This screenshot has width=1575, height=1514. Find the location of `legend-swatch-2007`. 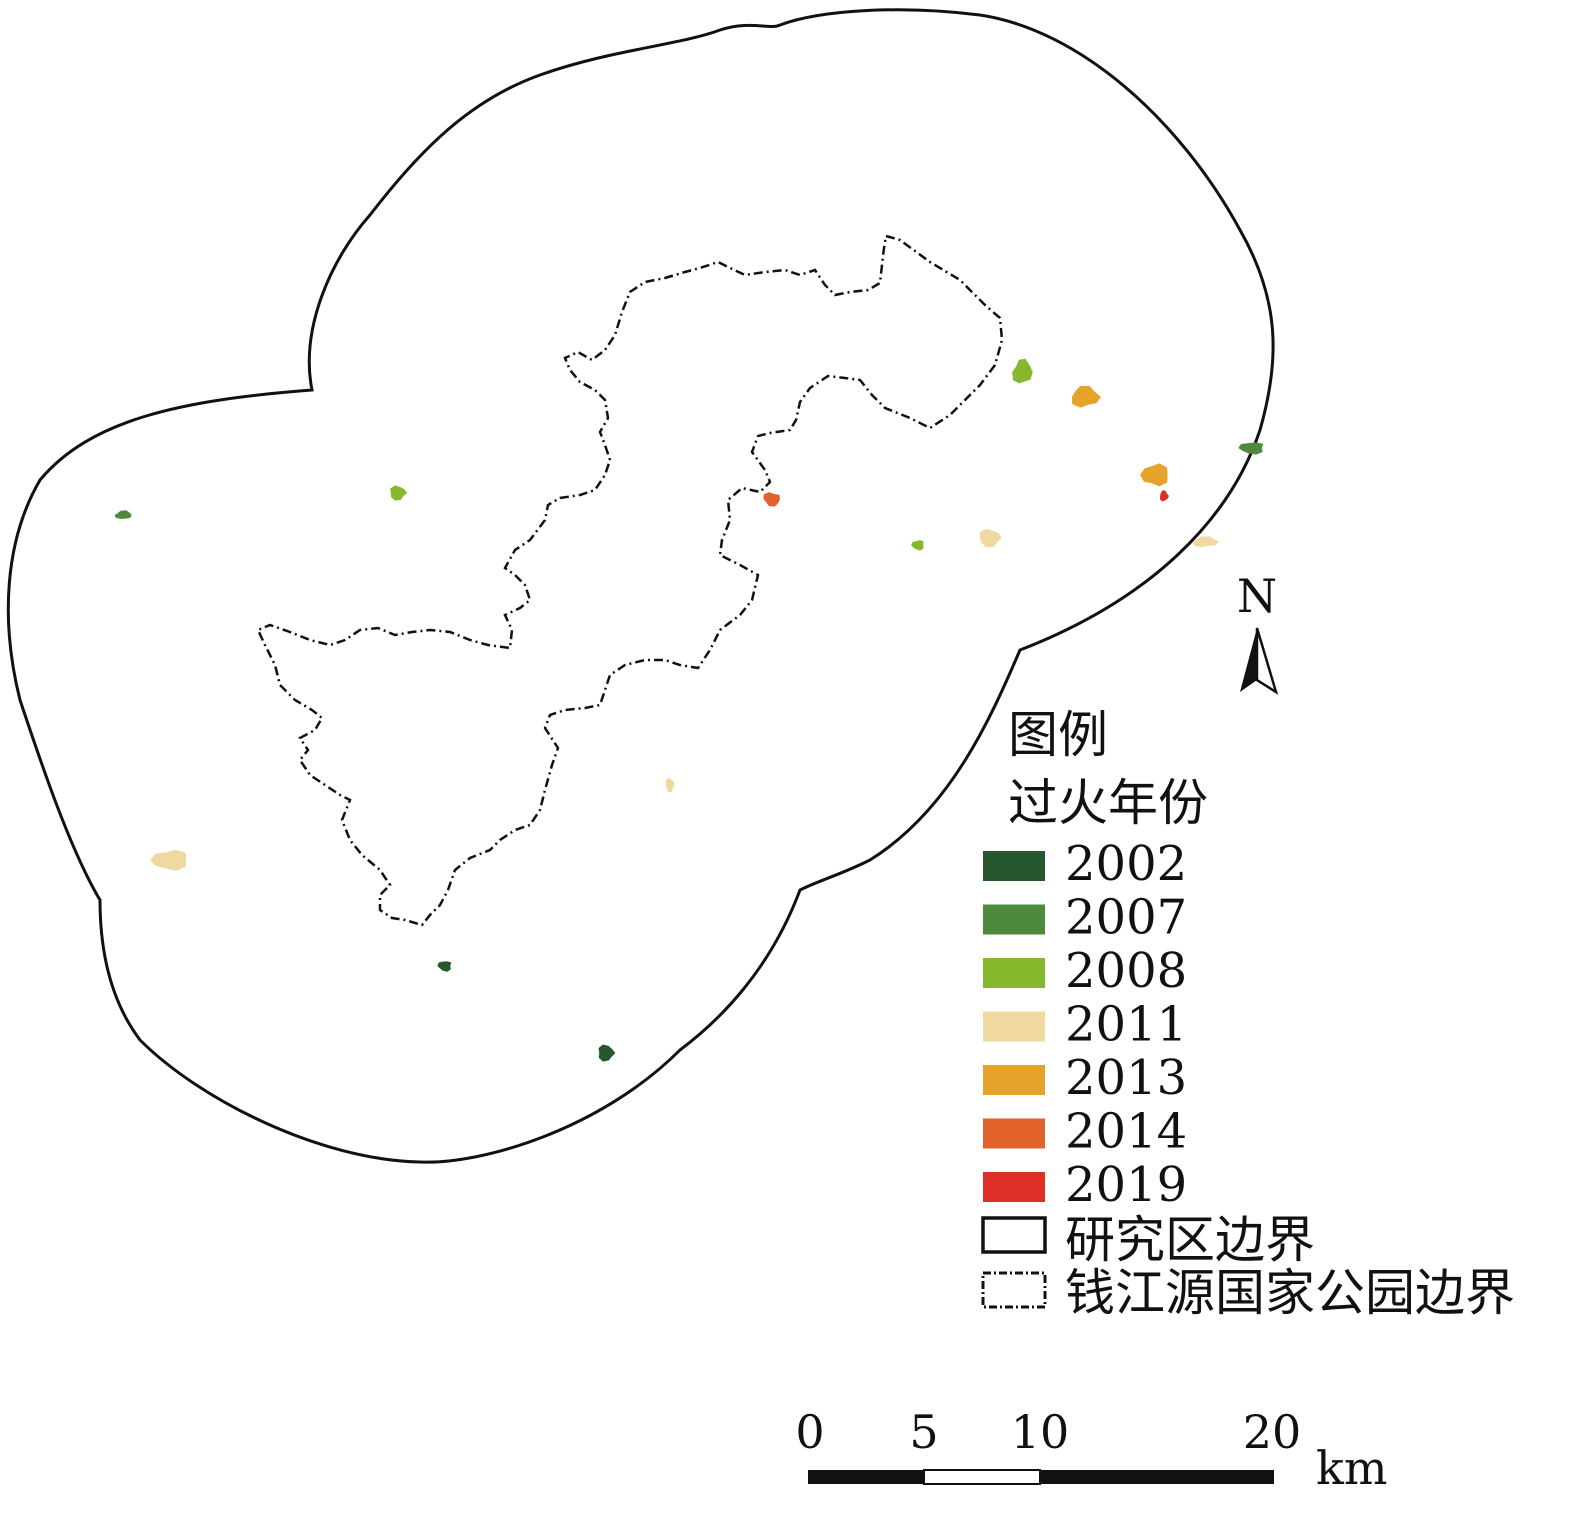

legend-swatch-2007 is located at coordinates (1014, 919).